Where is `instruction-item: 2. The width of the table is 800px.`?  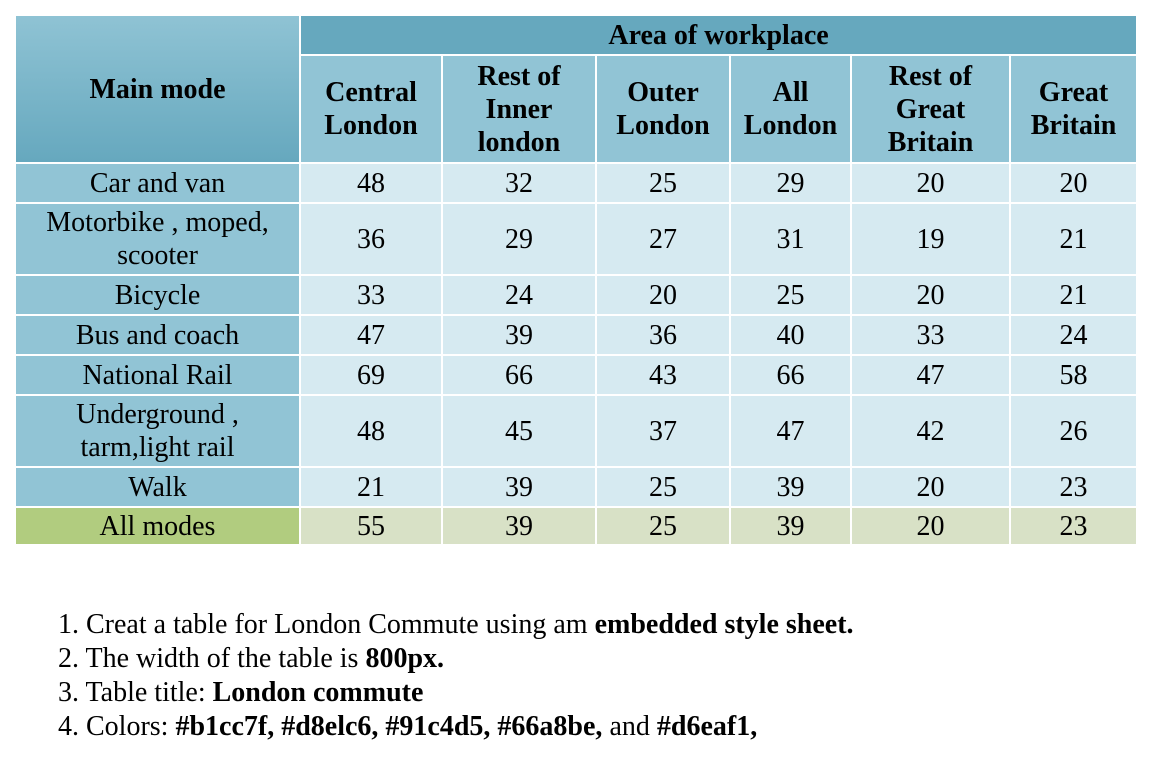 instruction-item: 2. The width of the table is 800px. is located at coordinates (456, 659).